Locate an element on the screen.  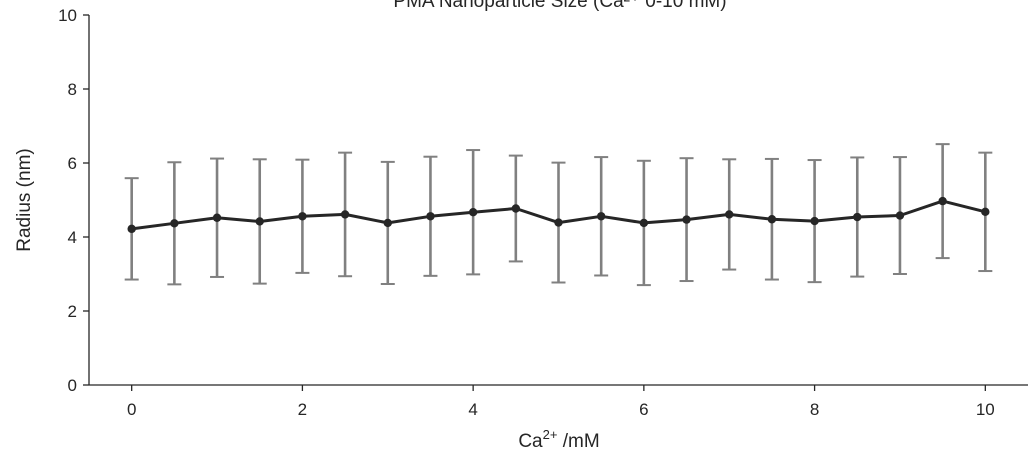
x-axis-label-unit: /mM is located at coordinates (578, 441).